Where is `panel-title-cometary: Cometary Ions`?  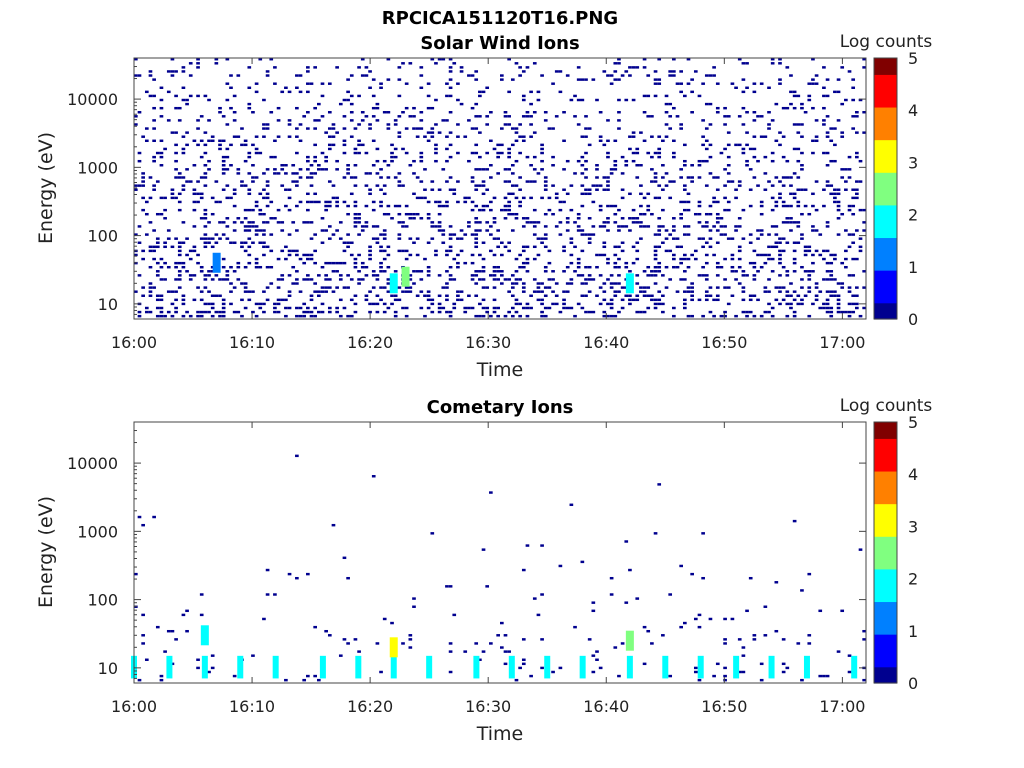 panel-title-cometary: Cometary Ions is located at coordinates (500, 407).